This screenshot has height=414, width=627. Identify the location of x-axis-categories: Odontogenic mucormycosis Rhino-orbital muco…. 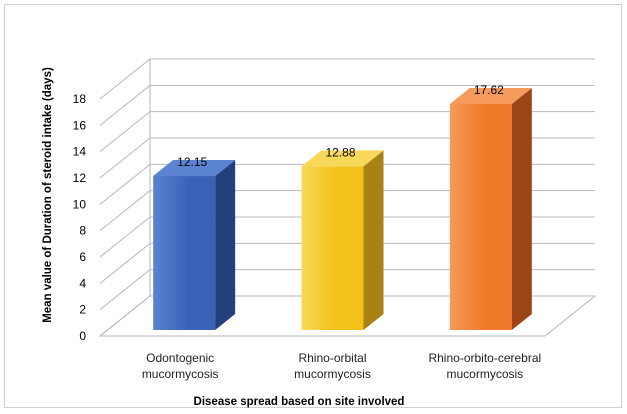
(341, 366).